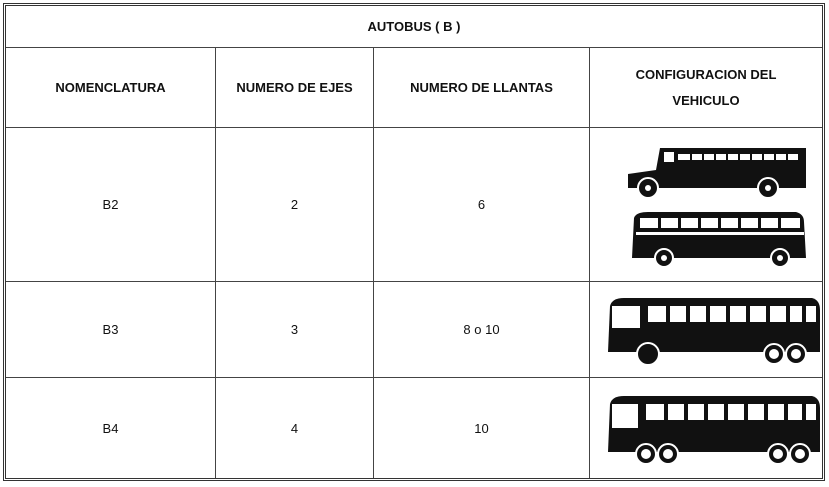 The image size is (829, 487). Describe the element at coordinates (295, 88) in the screenshot. I see `header-cell: NUMERO DE EJES` at that location.